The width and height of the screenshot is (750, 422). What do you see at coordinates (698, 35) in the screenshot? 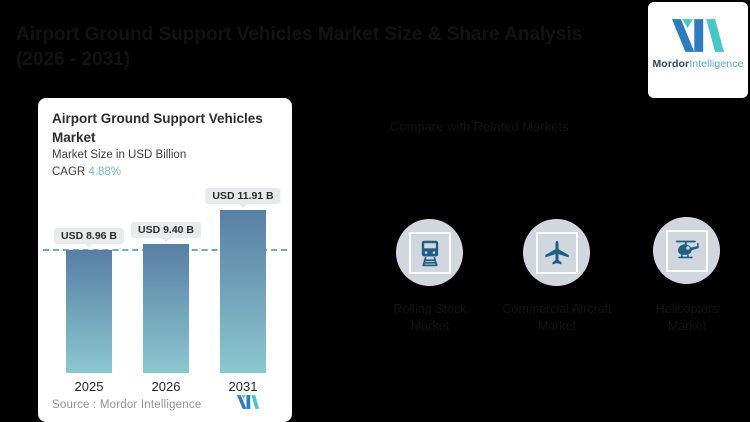
I see `mordor-logo-icon` at bounding box center [698, 35].